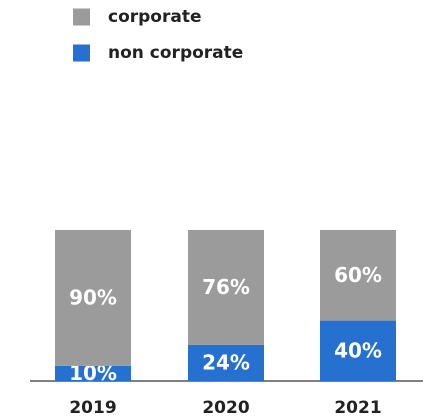 Image resolution: width=423 pixels, height=420 pixels. What do you see at coordinates (92, 408) in the screenshot?
I see `x-tick-label: 2019` at bounding box center [92, 408].